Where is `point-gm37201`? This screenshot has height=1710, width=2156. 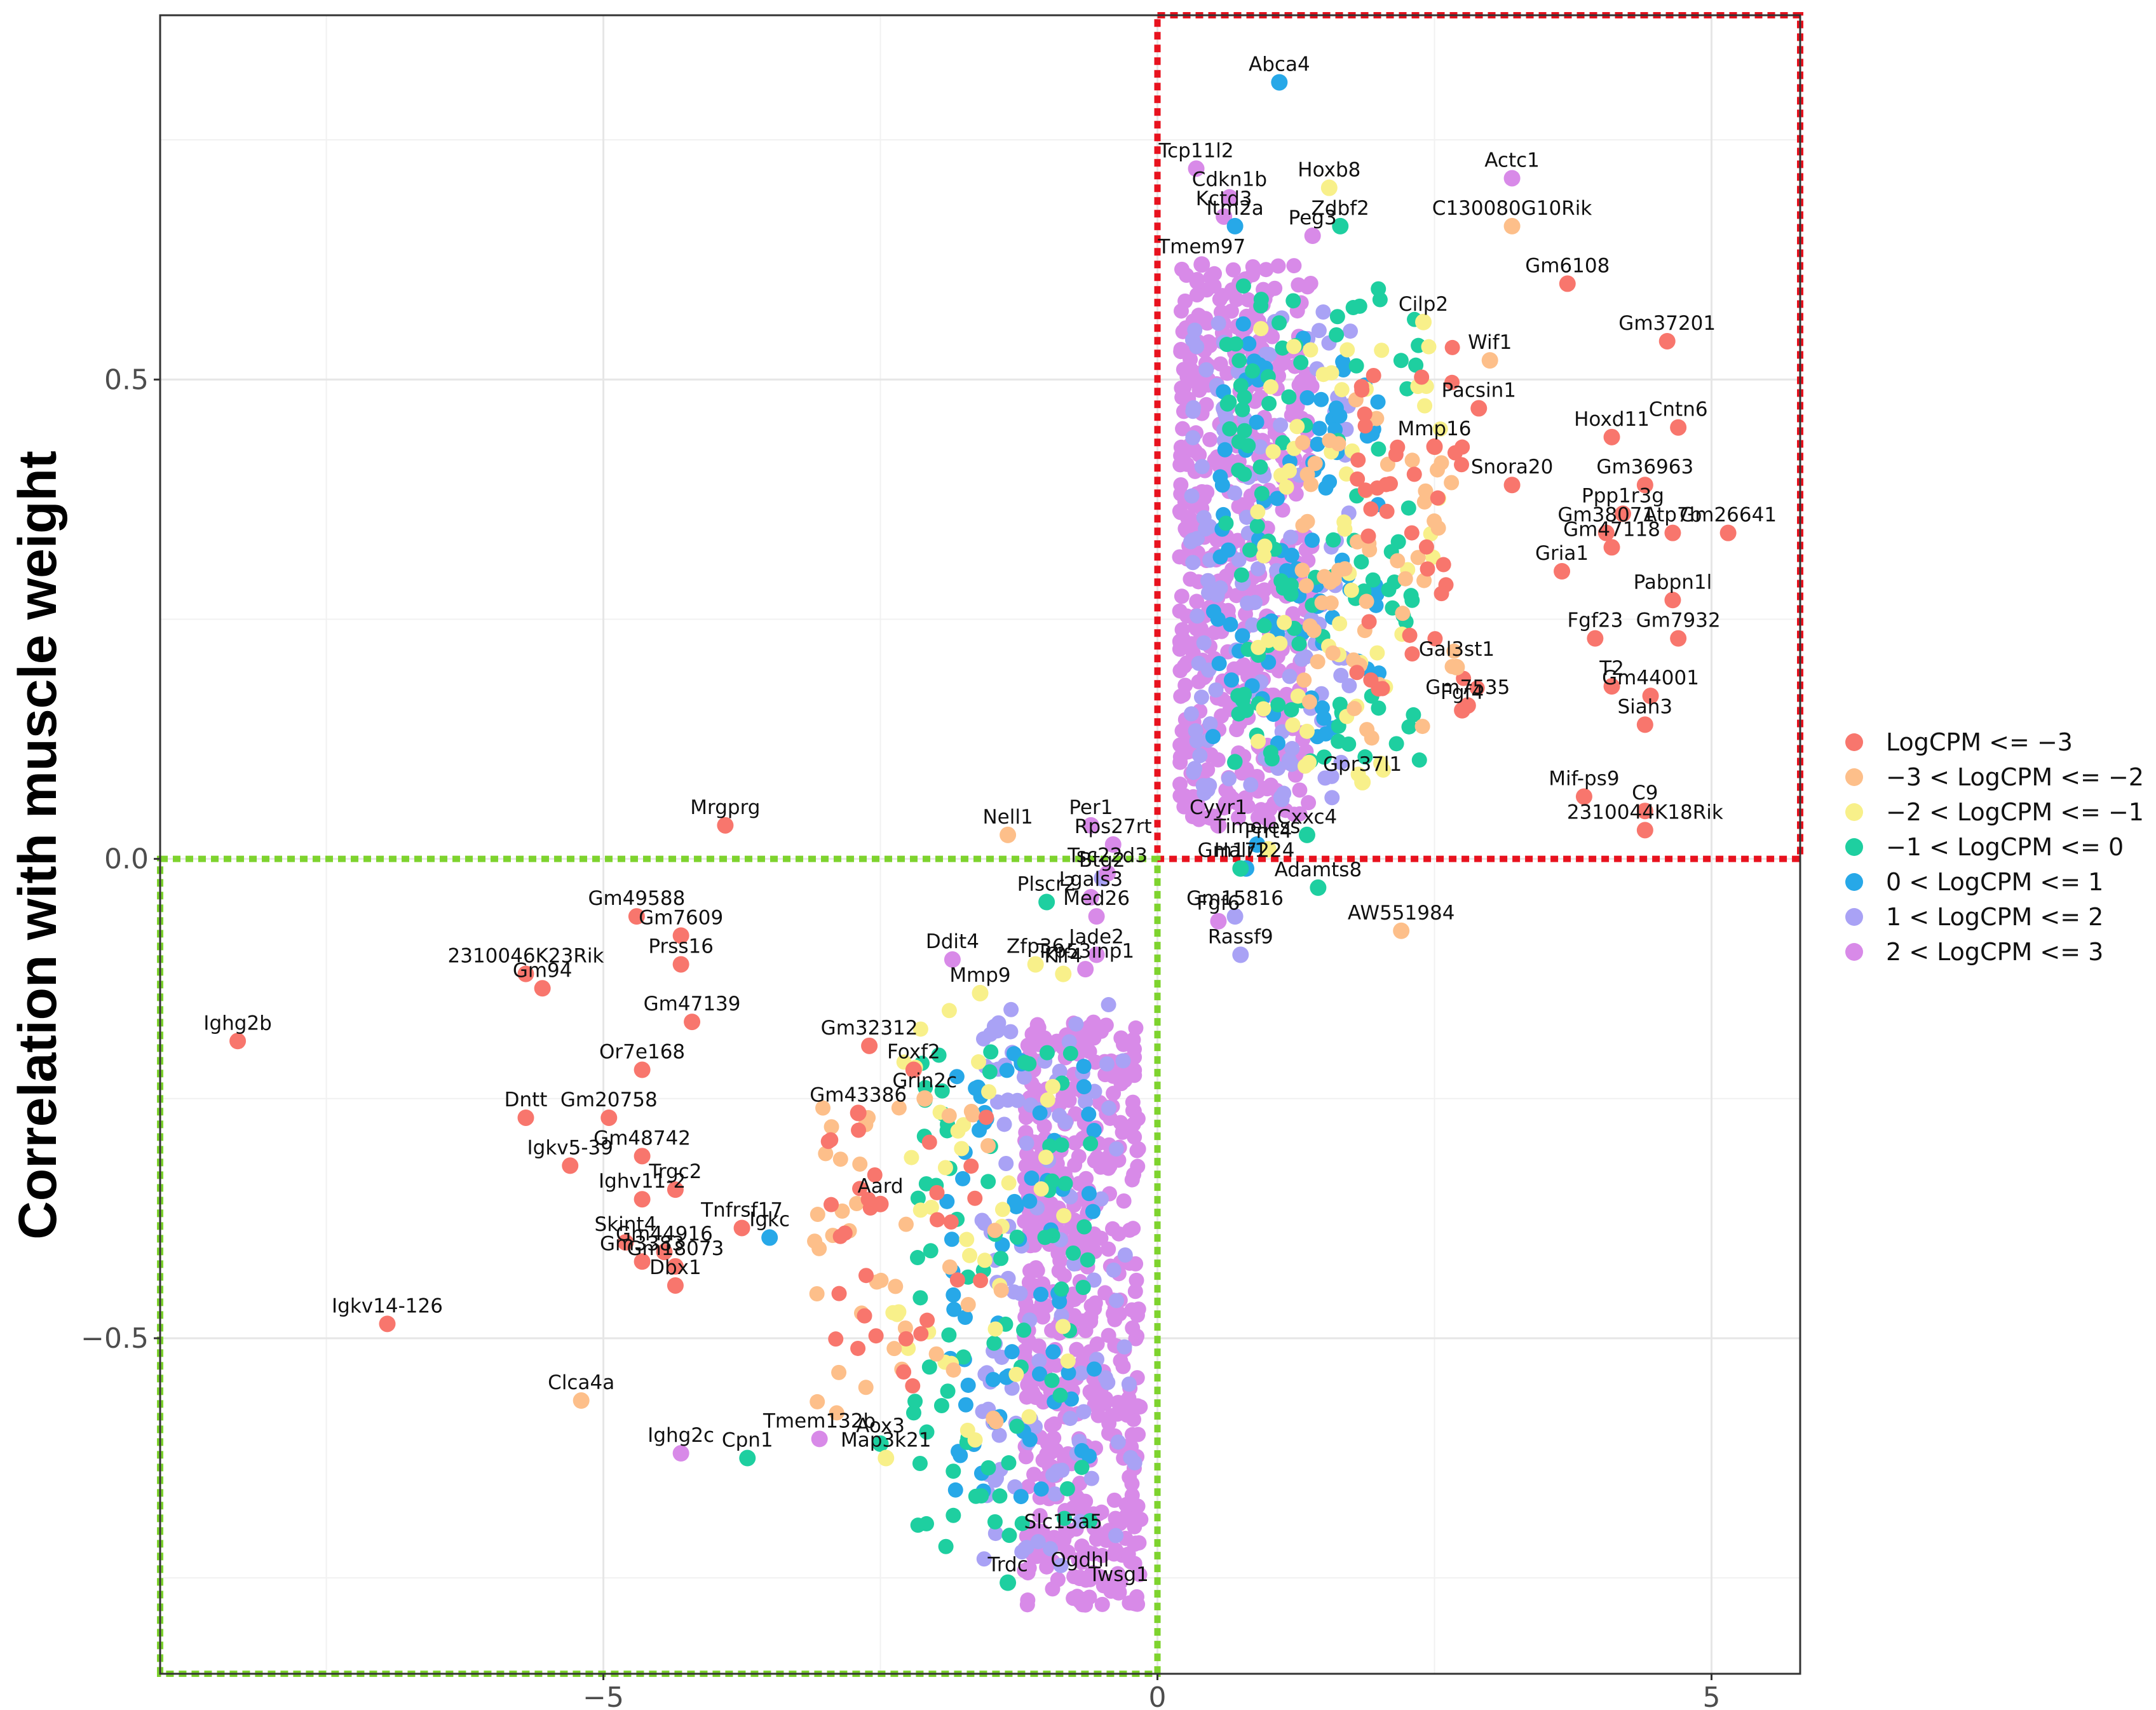 point-gm37201 is located at coordinates (1667, 340).